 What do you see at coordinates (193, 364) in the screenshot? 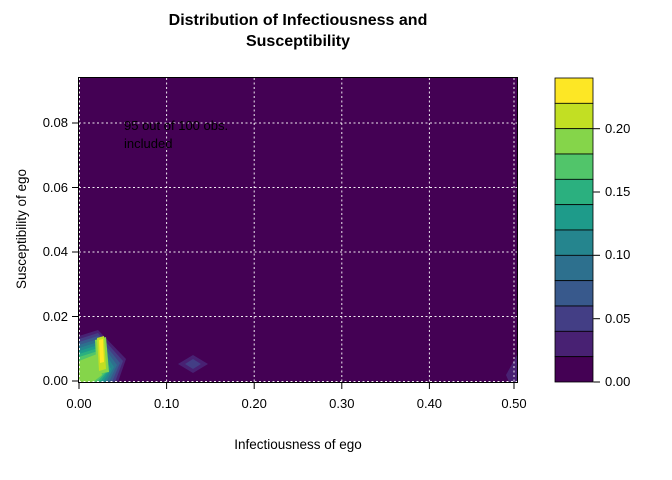
I see `secondary-blob-inner` at bounding box center [193, 364].